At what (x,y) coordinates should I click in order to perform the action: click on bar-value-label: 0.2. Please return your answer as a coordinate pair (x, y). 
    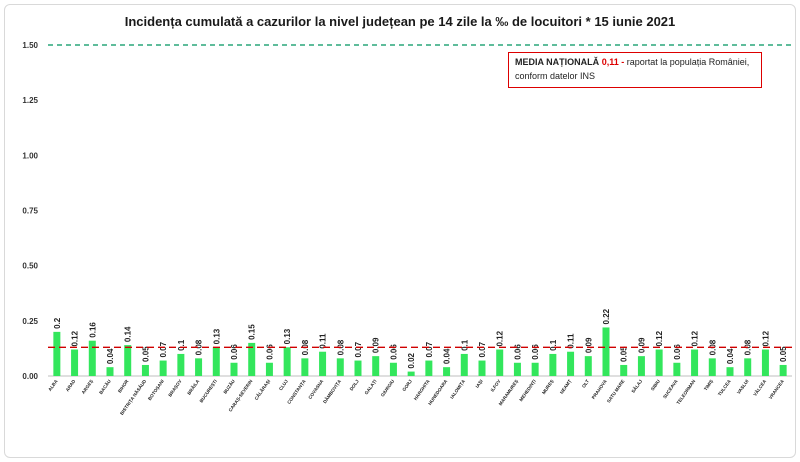
    Looking at the image, I should click on (57, 323).